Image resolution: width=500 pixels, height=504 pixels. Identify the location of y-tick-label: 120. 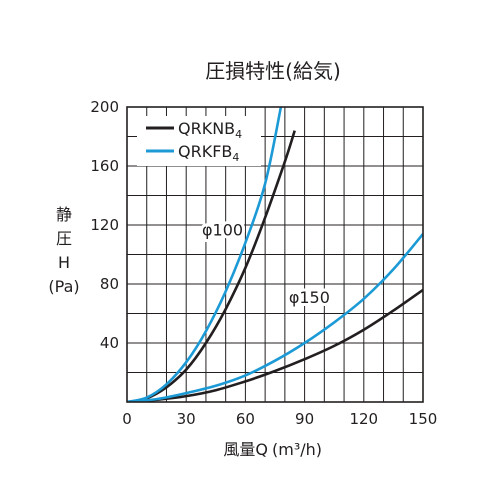
(104, 225).